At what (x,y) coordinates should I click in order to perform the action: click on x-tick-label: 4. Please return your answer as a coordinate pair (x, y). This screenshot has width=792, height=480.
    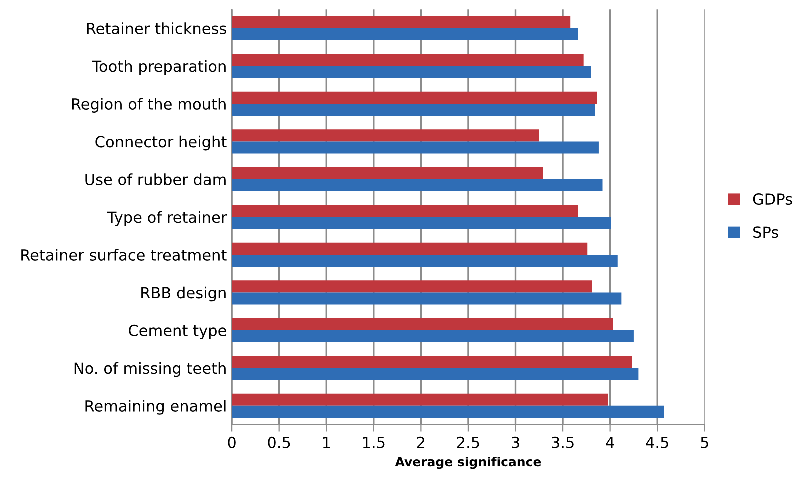
    Looking at the image, I should click on (610, 442).